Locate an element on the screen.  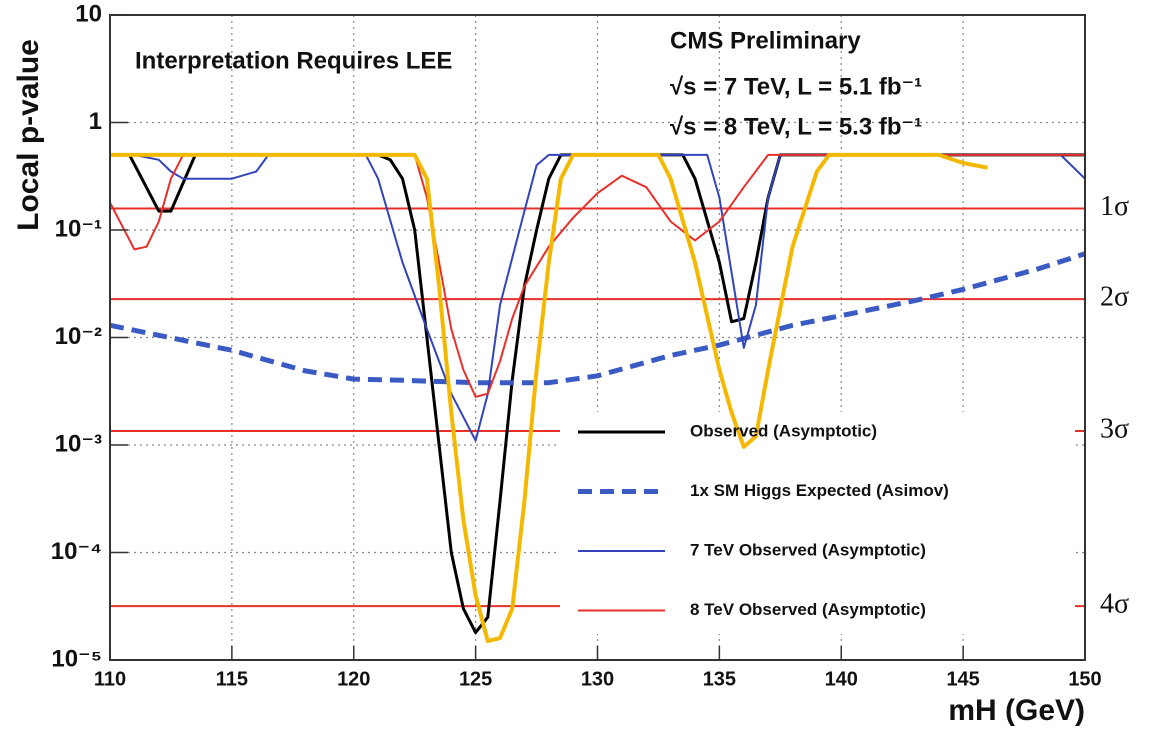
y-tick-label: 1 is located at coordinates (95, 121).